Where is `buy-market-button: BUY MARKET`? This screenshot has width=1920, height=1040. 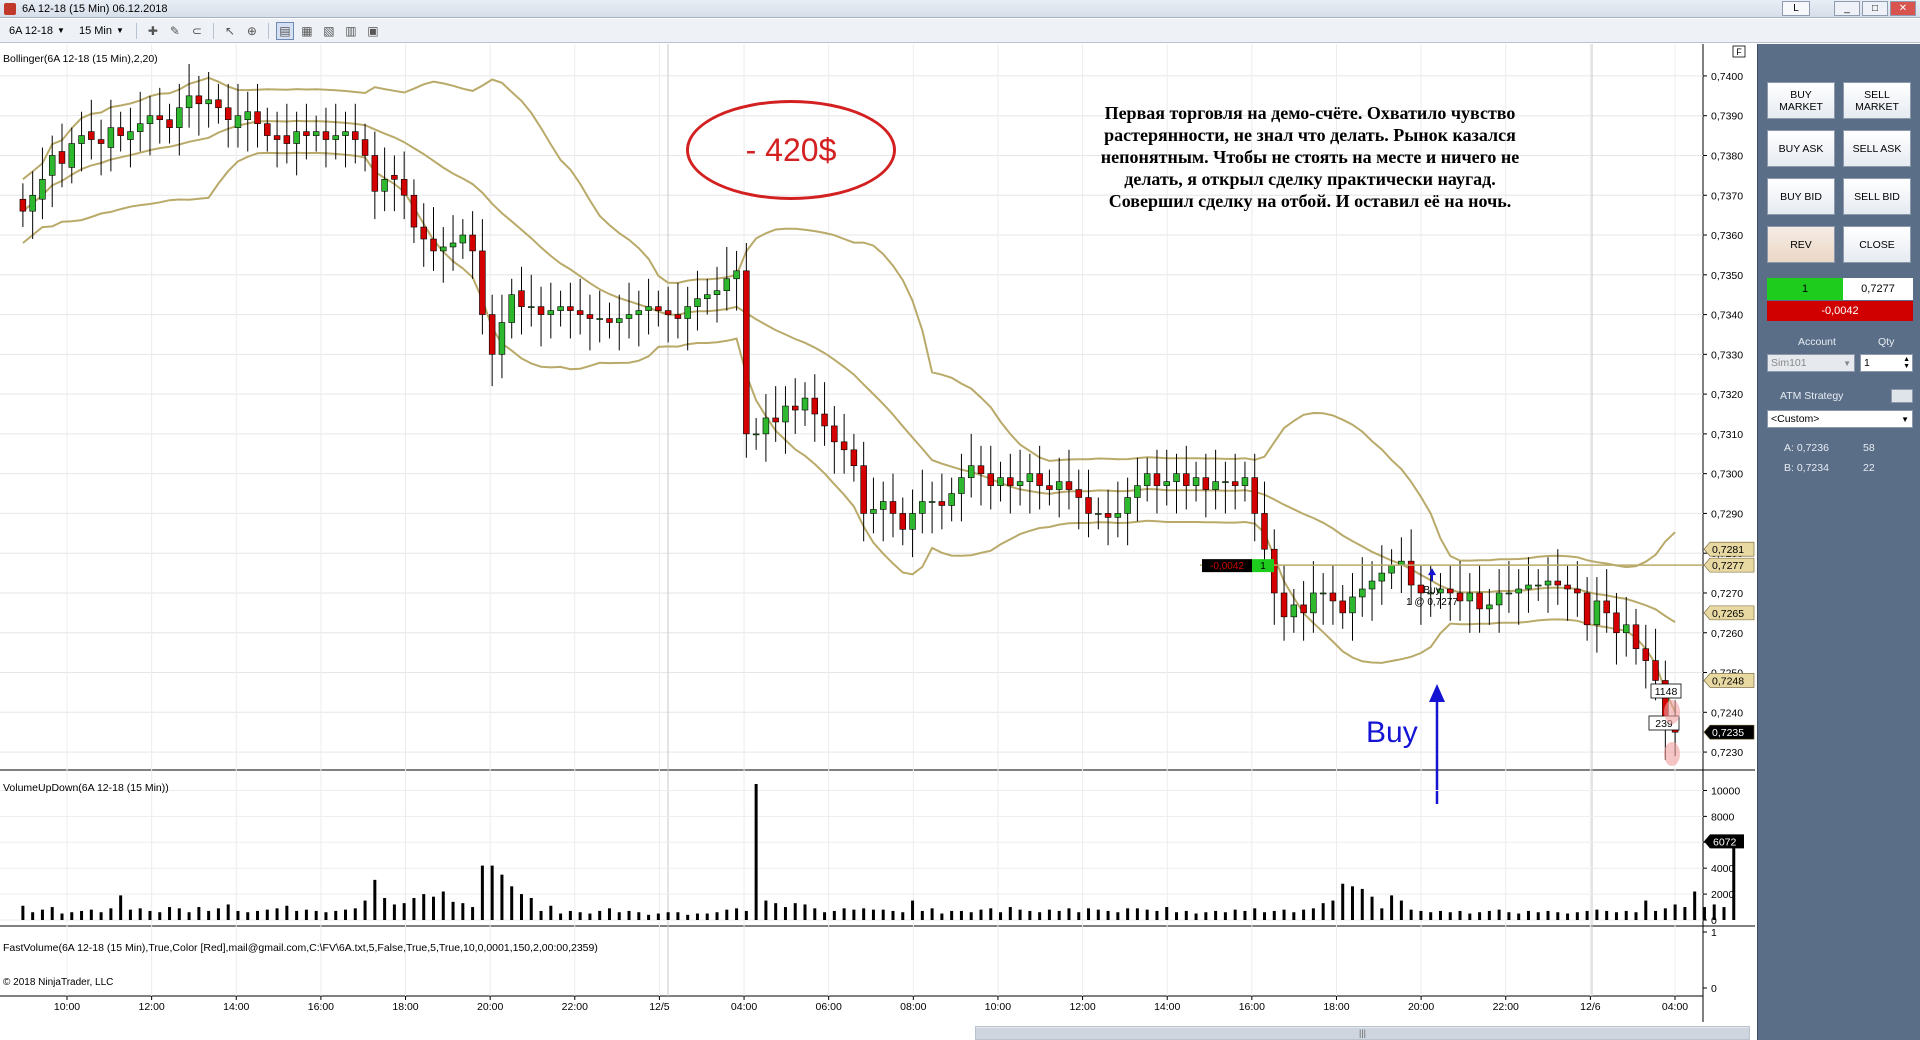
buy-market-button: BUY MARKET is located at coordinates (1801, 100).